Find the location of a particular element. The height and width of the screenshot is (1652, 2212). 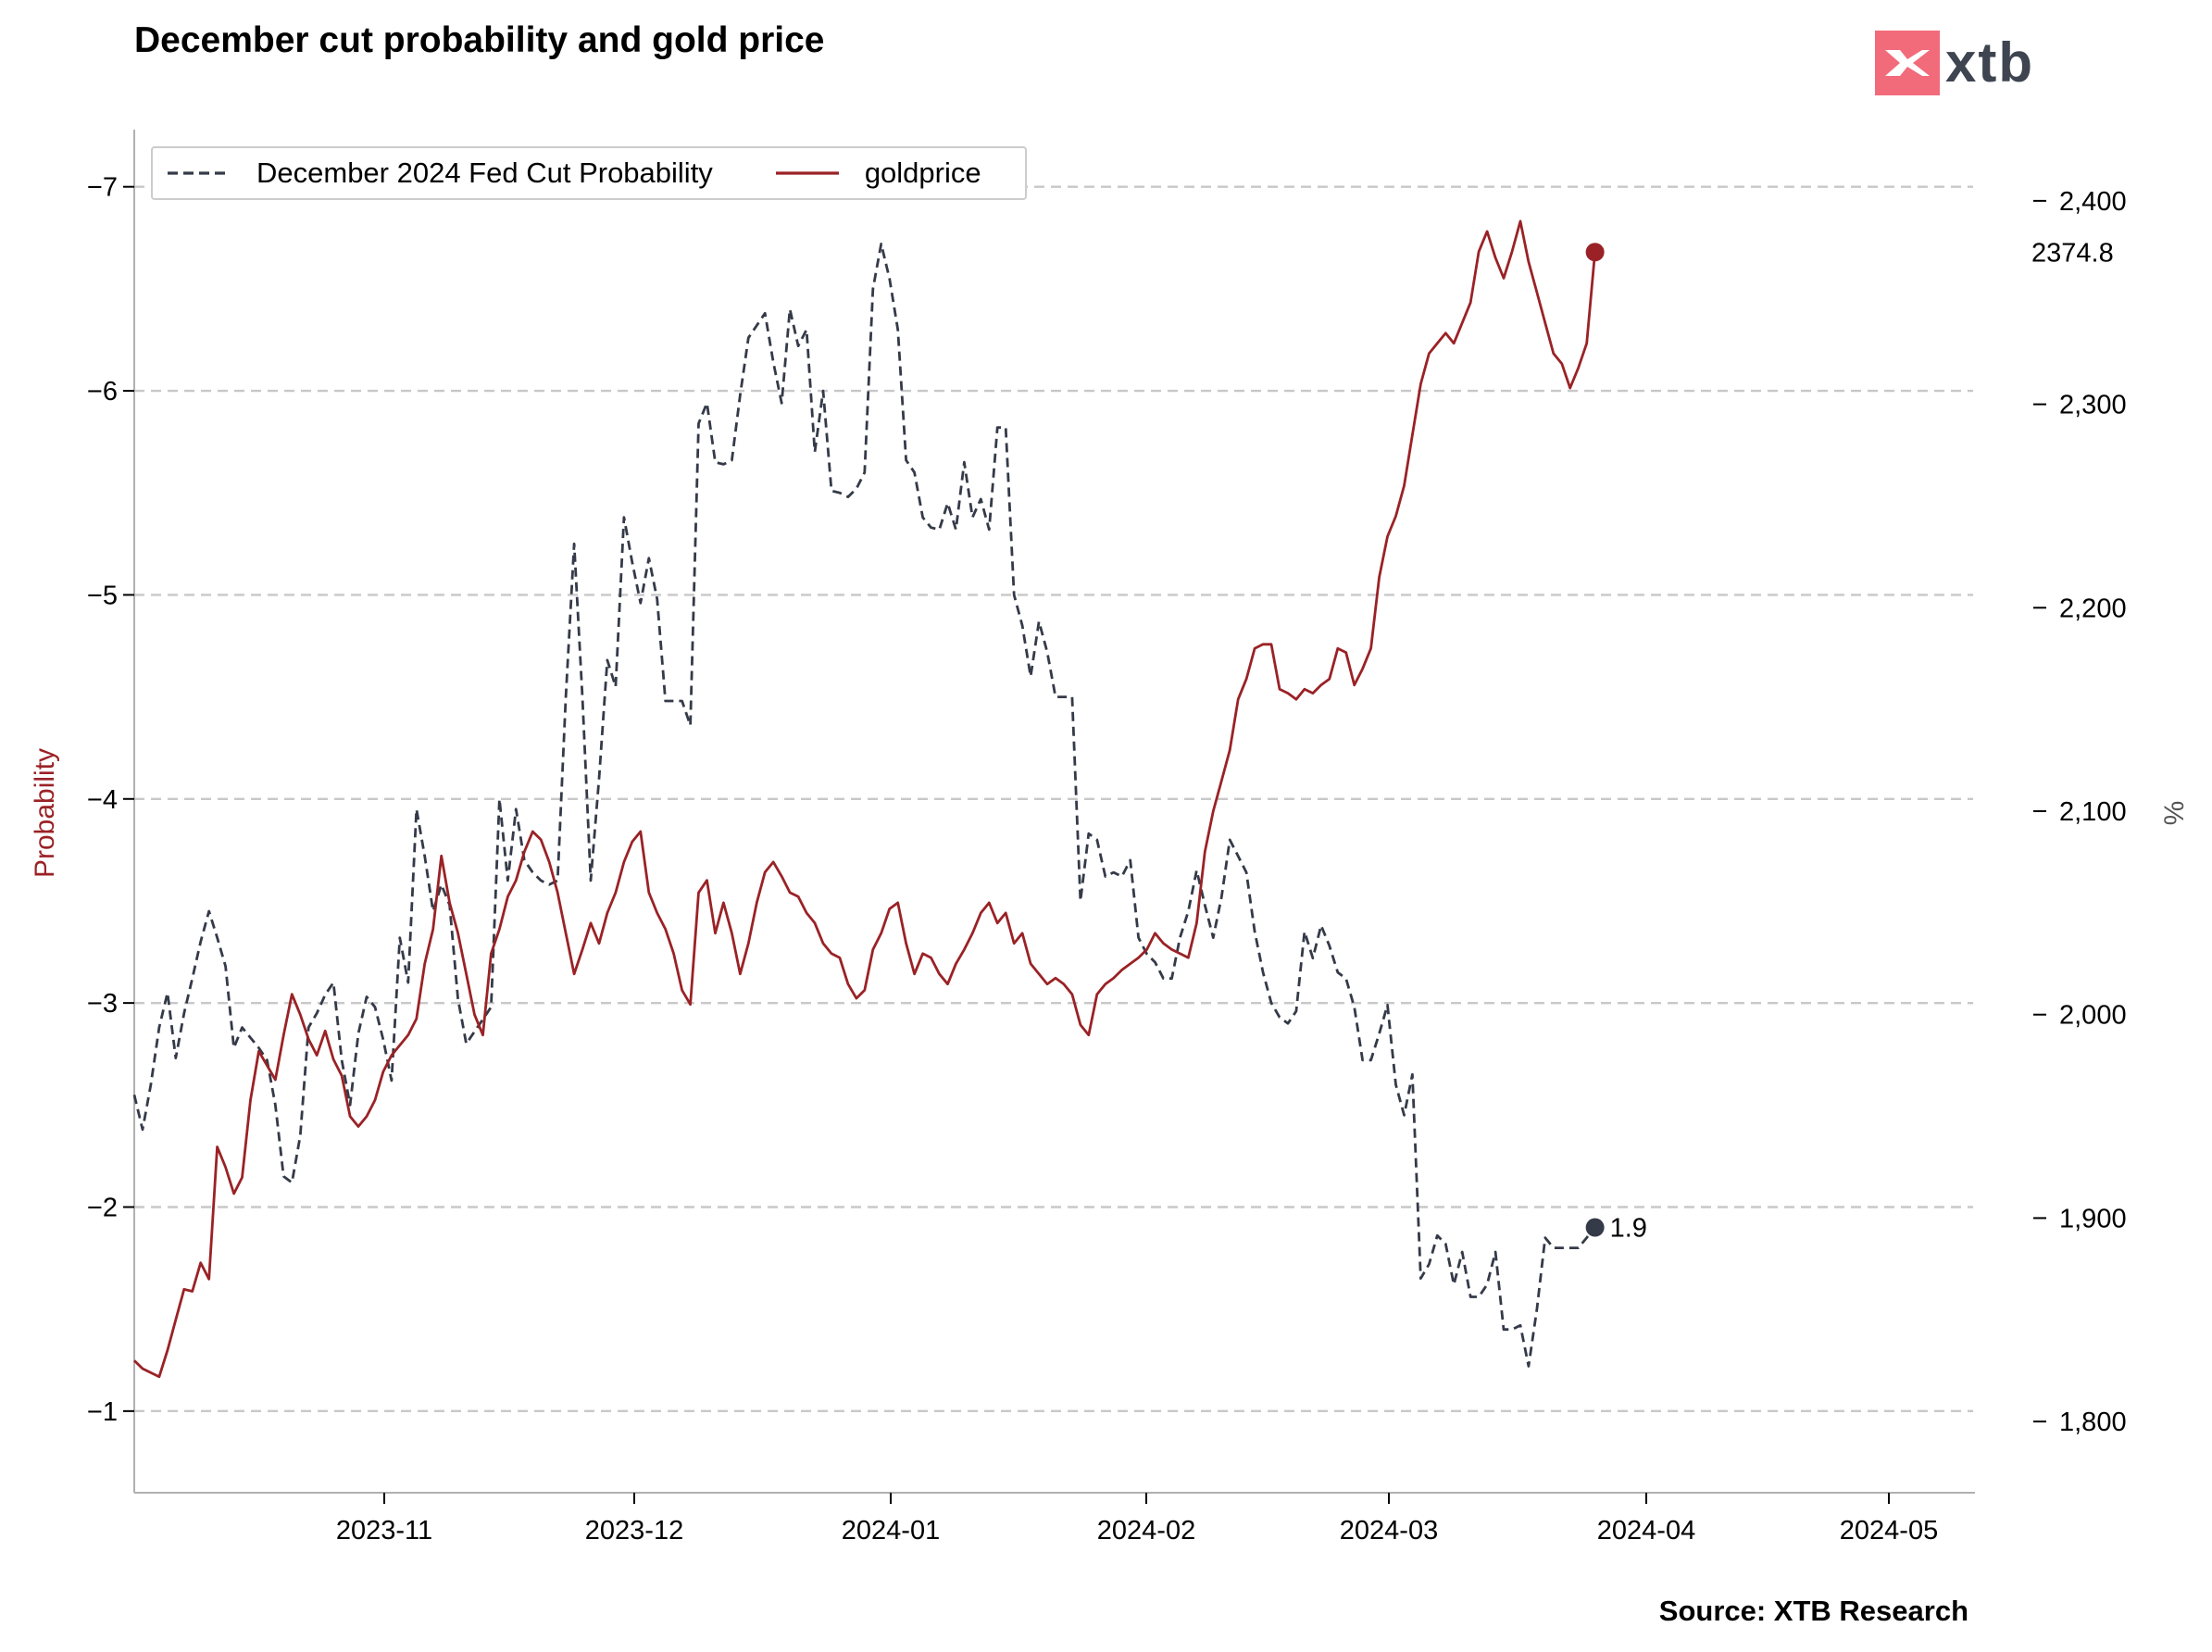

xtb-logo: xtb is located at coordinates (1955, 63).